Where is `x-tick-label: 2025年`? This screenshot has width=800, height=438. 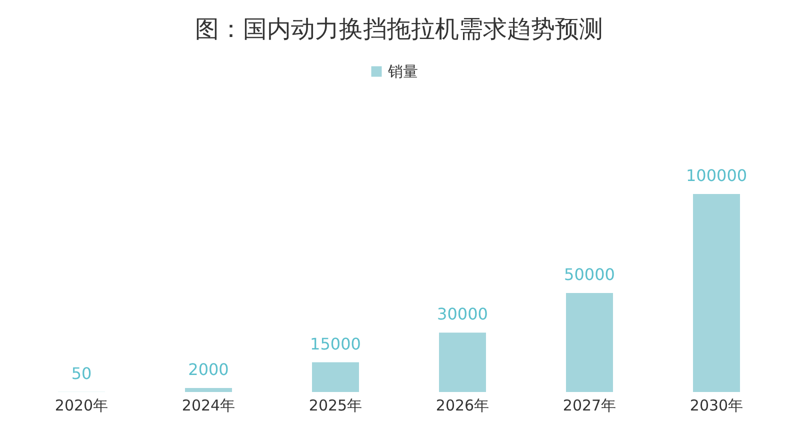 x-tick-label: 2025年 is located at coordinates (335, 405).